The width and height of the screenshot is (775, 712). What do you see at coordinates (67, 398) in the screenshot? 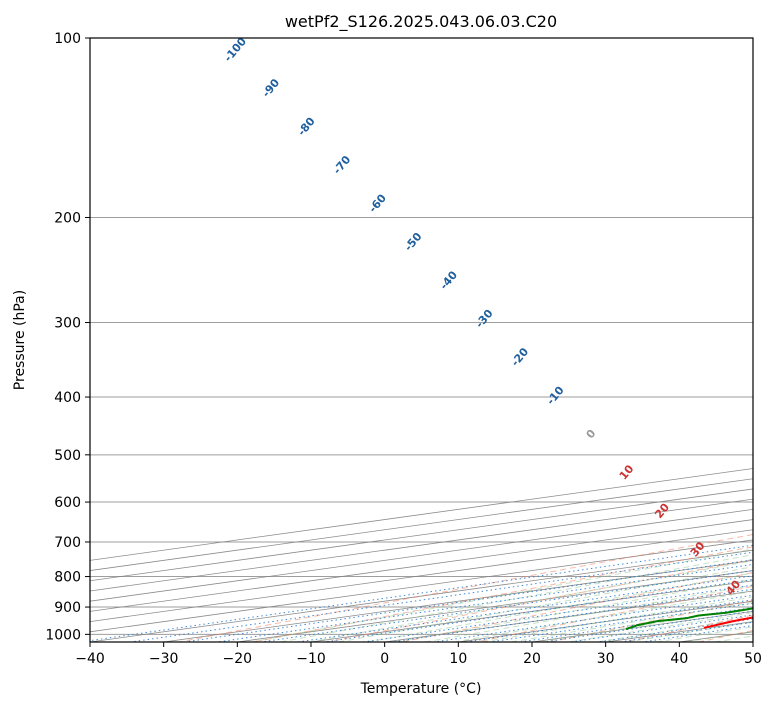
I see `y-tick-label: 400` at bounding box center [67, 398].